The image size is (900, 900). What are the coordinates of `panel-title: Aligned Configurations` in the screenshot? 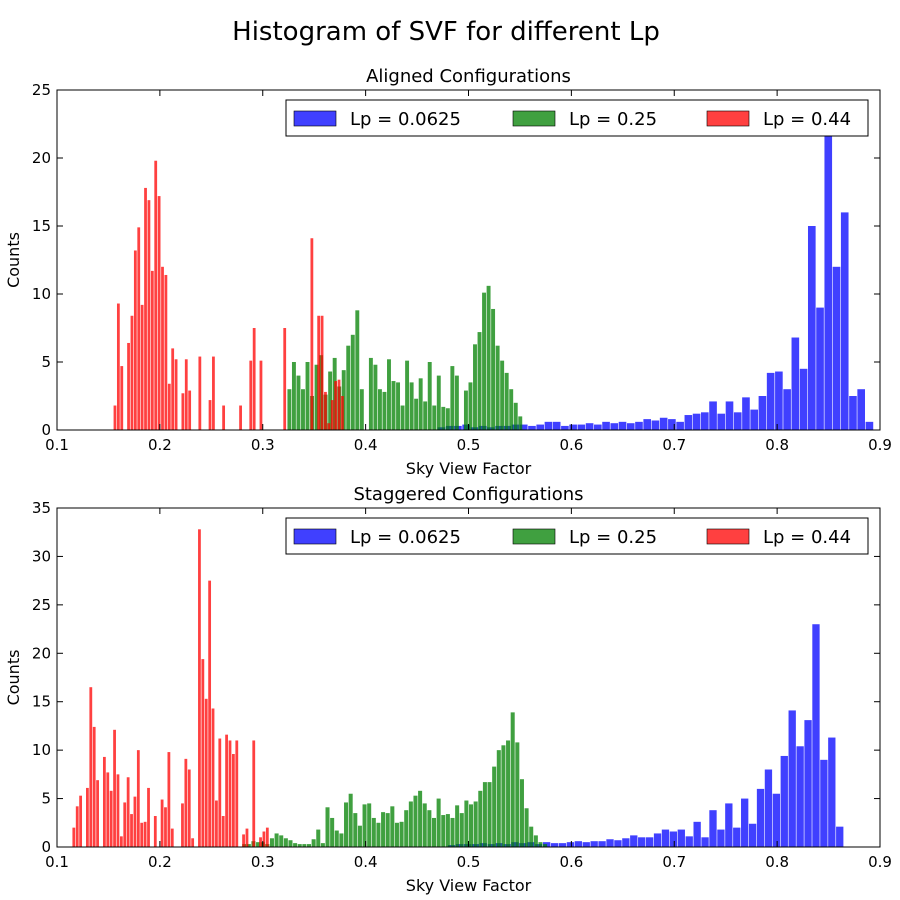 It's located at (468, 76).